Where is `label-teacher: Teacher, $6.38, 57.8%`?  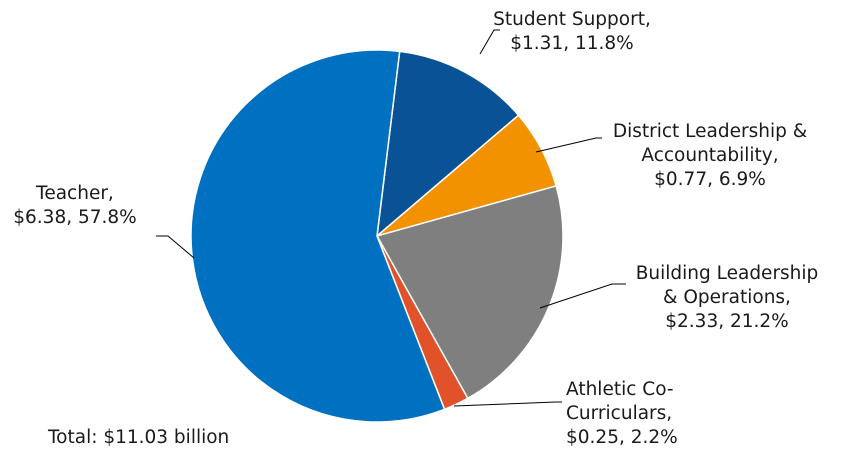 label-teacher: Teacher, $6.38, 57.8% is located at coordinates (75, 206).